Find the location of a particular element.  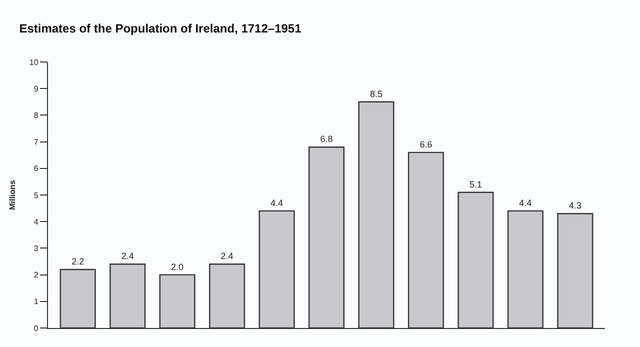

y-tick-label: 3 is located at coordinates (36, 248).